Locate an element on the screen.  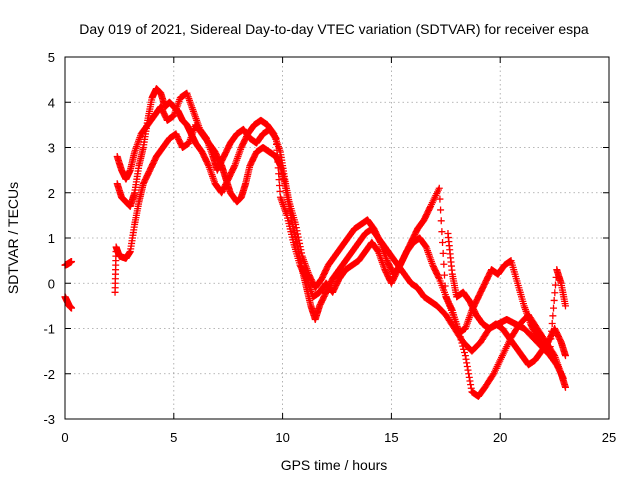
y-tick-label: -3 is located at coordinates (49, 419).